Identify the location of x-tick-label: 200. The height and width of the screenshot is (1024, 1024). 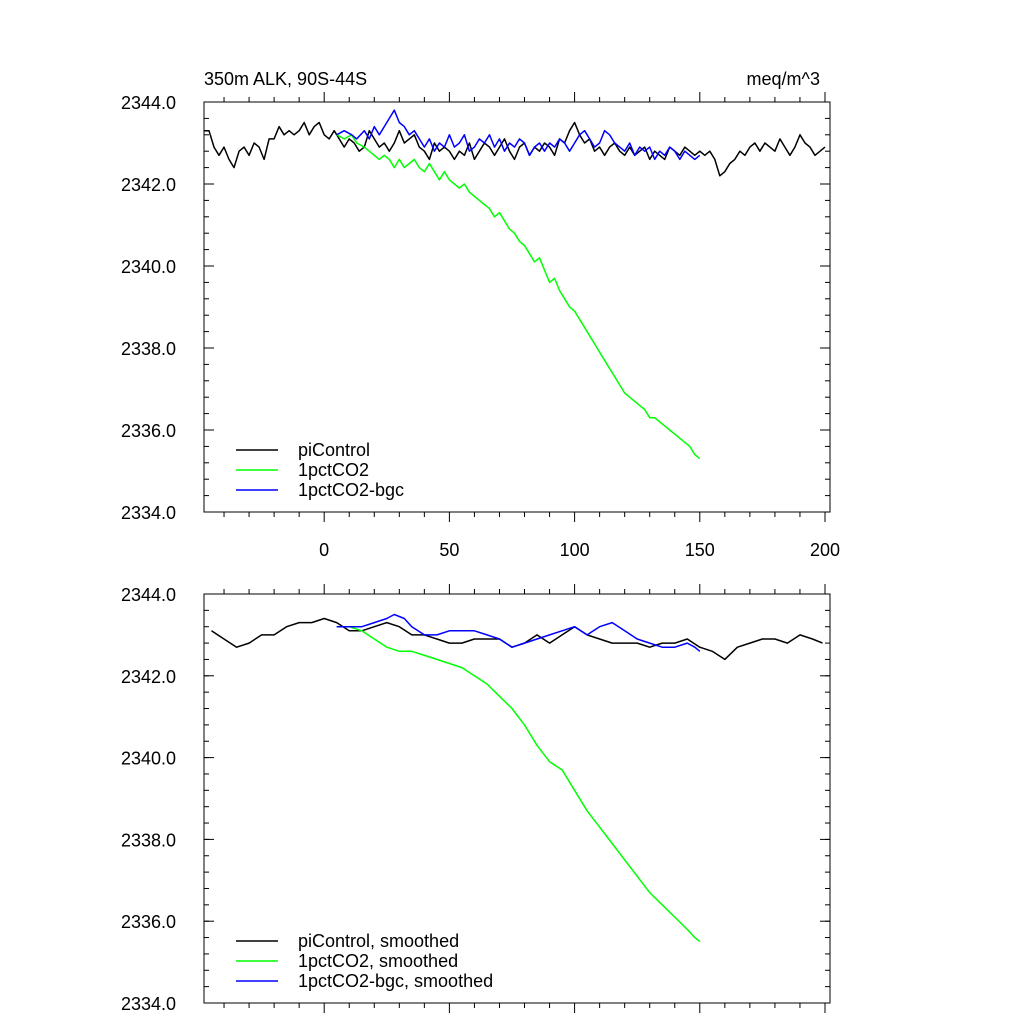
(825, 550).